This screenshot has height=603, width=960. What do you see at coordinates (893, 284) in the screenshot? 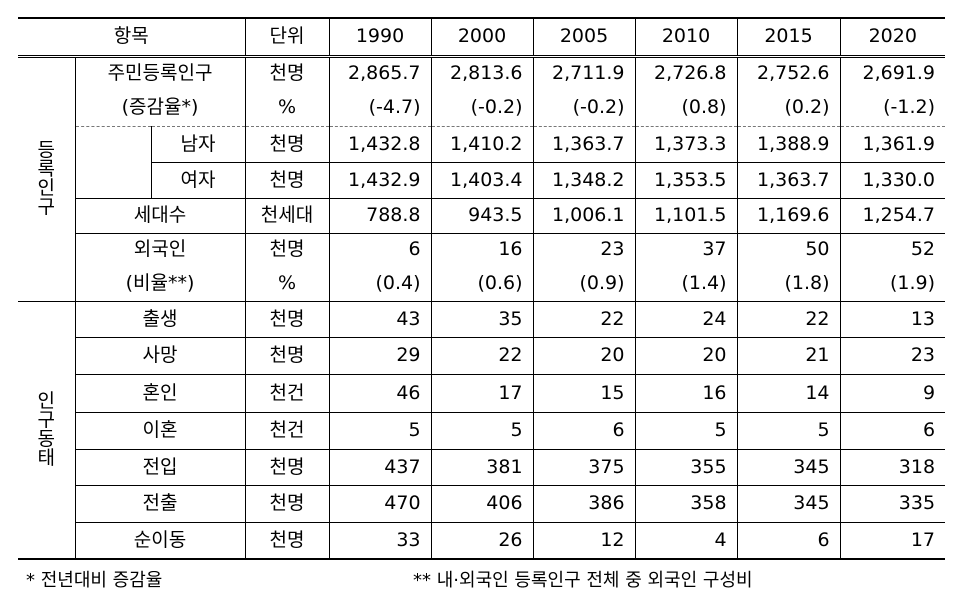
I see `cell: (1.9)` at bounding box center [893, 284].